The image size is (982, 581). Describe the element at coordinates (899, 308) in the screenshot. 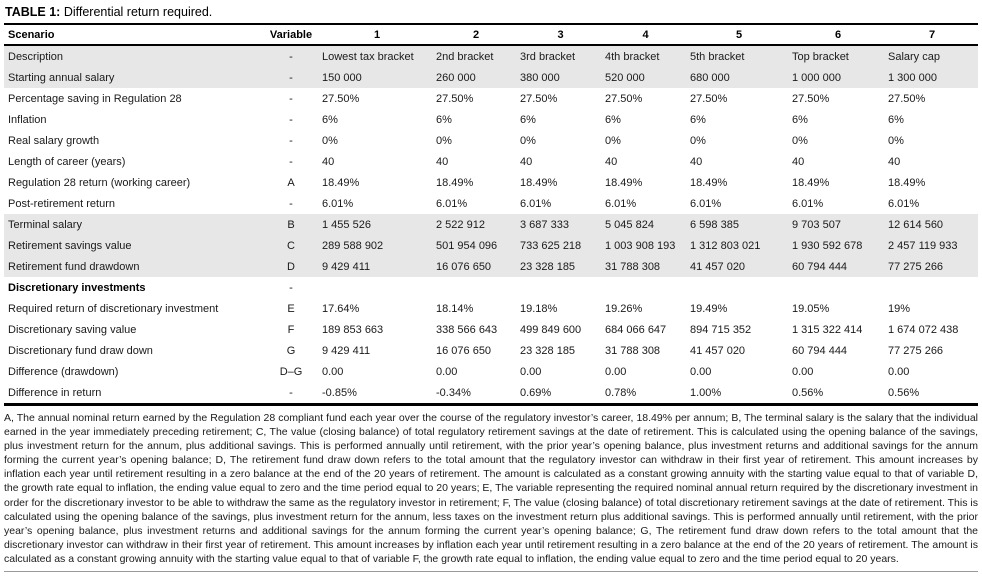

I see `value-cell: 19%` at that location.